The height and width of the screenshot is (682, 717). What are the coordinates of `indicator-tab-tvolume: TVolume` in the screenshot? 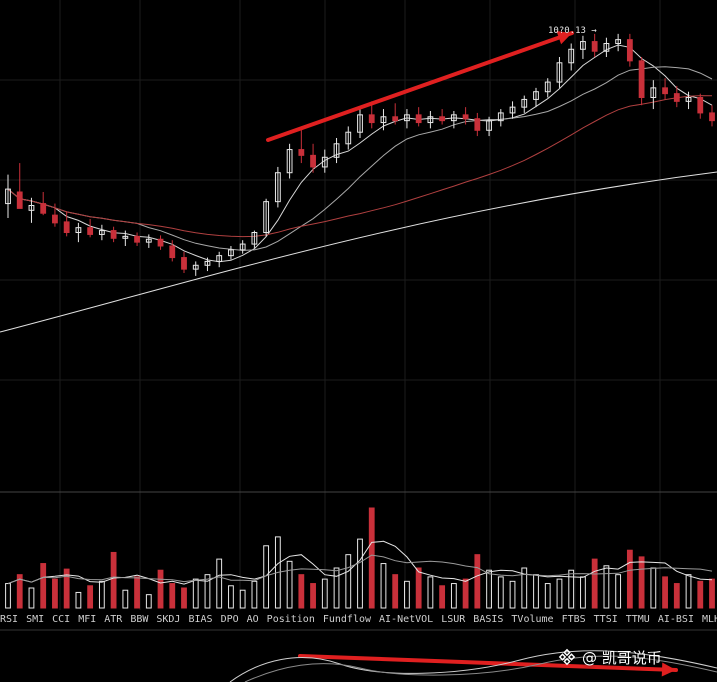 It's located at (532, 619).